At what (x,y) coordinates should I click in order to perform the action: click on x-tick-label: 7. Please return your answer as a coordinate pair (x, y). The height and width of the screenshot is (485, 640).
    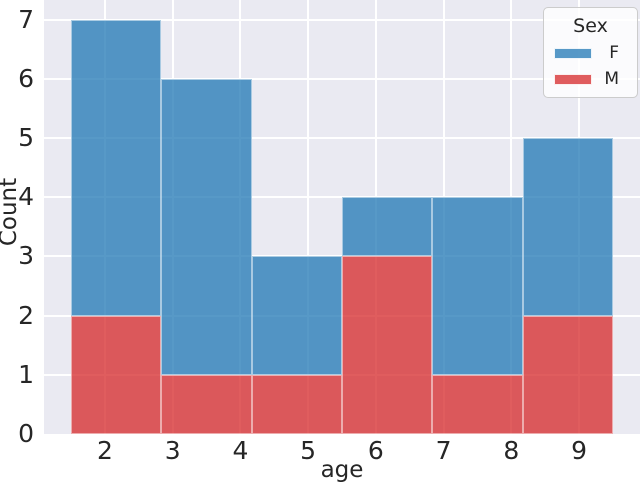
    Looking at the image, I should click on (443, 450).